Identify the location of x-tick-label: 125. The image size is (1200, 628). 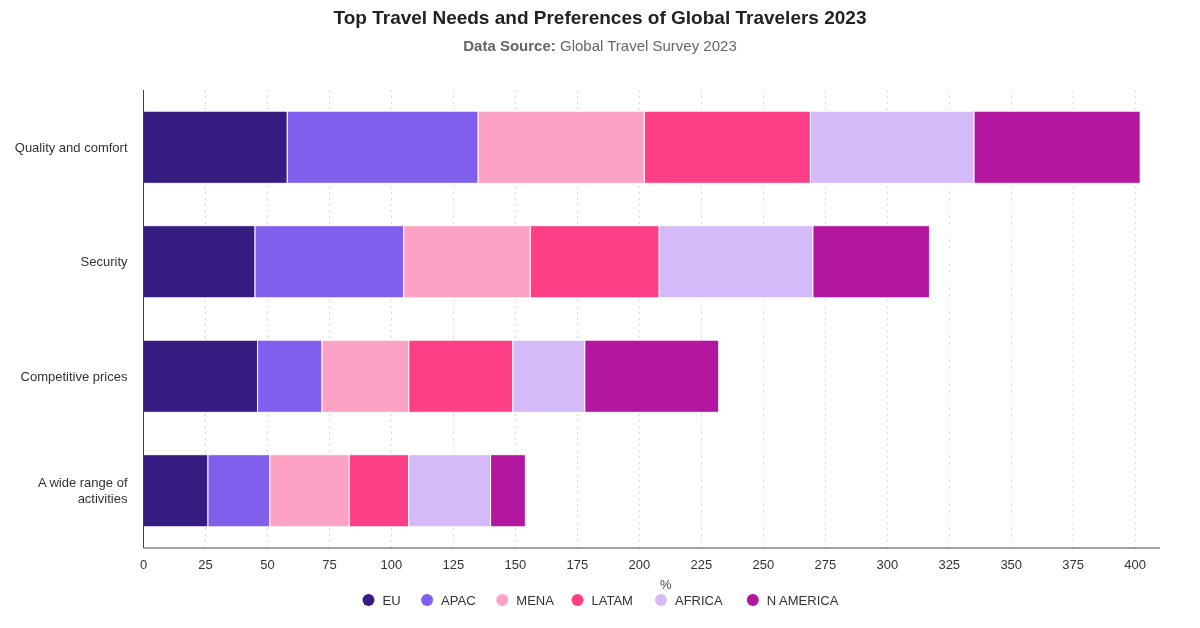
(453, 564).